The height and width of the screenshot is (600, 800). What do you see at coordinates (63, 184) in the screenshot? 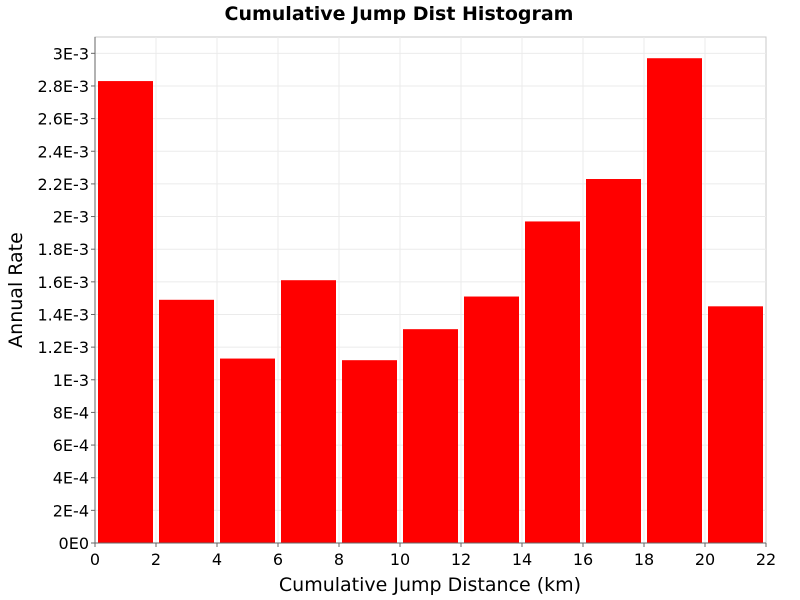
I see `y-tick-label: 2.2E-3` at bounding box center [63, 184].